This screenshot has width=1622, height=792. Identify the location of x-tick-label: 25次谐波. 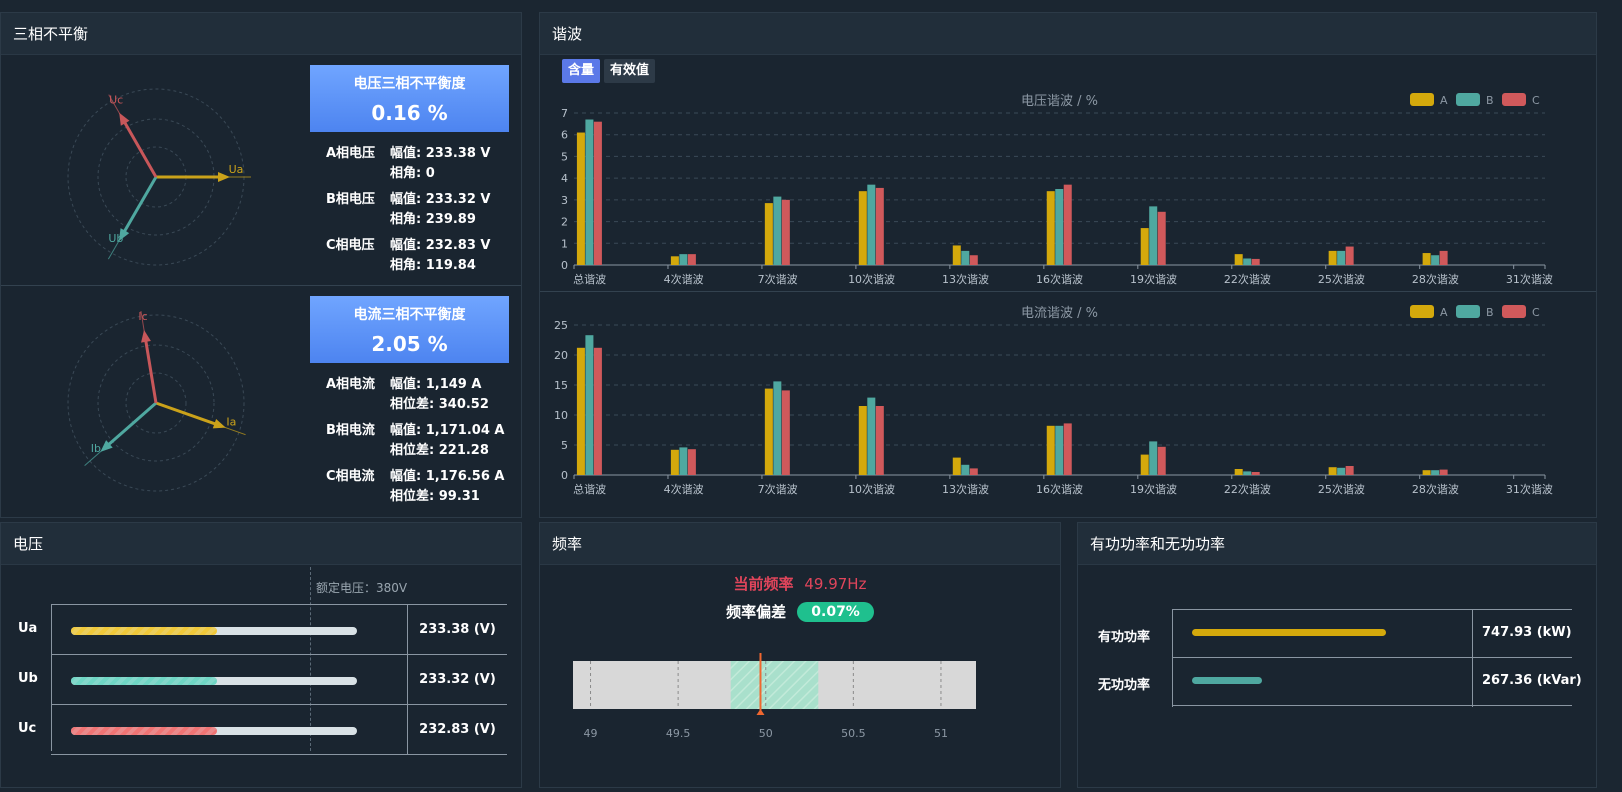
(1341, 489).